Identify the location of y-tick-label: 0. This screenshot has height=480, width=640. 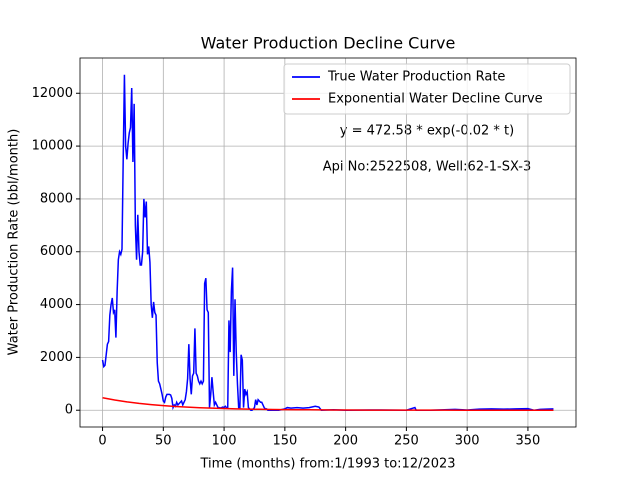
(69, 410).